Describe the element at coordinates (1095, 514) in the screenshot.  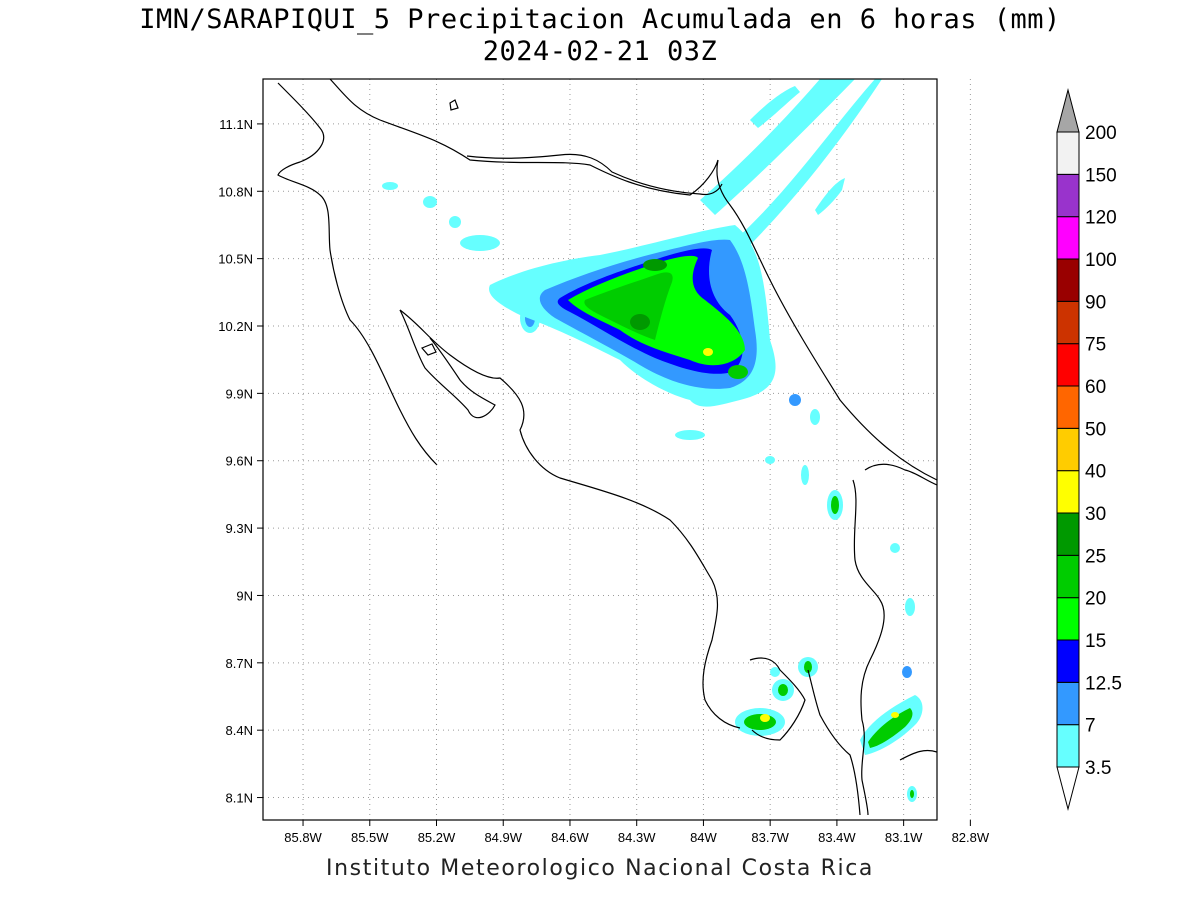
I see `colorbar-level-label: 30` at that location.